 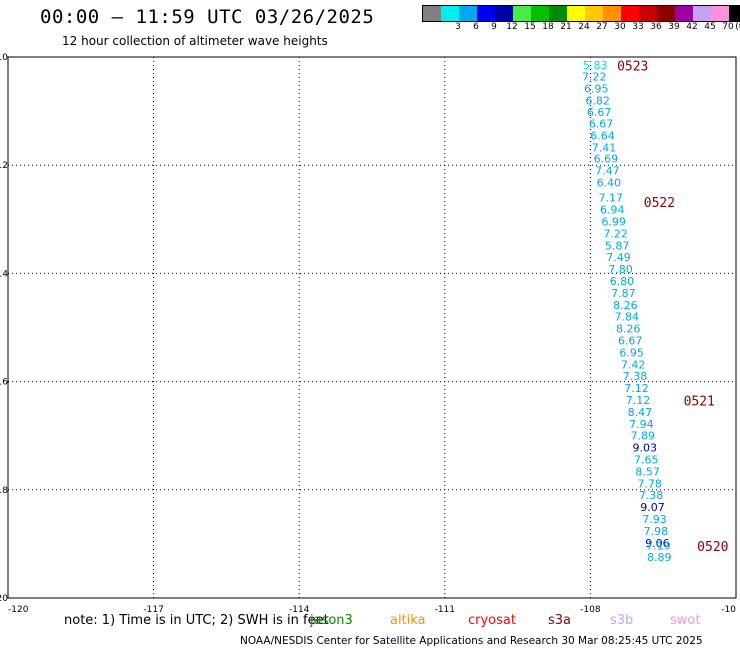 What do you see at coordinates (632, 67) in the screenshot?
I see `pass-time-label: 0523` at bounding box center [632, 67].